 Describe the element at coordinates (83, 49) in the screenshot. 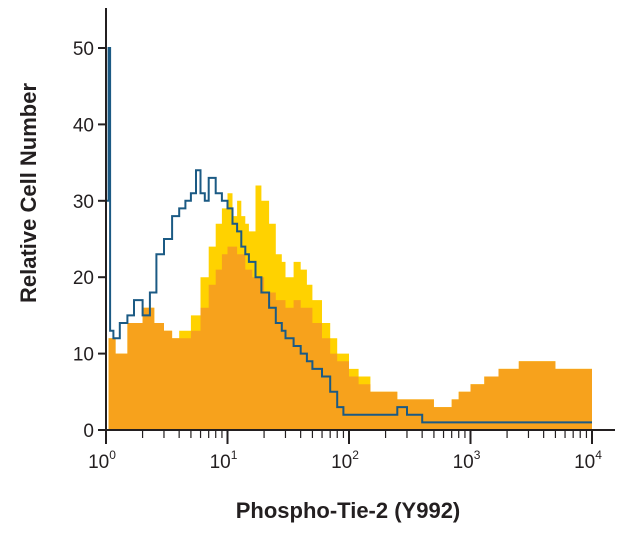

I see `y-tick-label: 50` at that location.